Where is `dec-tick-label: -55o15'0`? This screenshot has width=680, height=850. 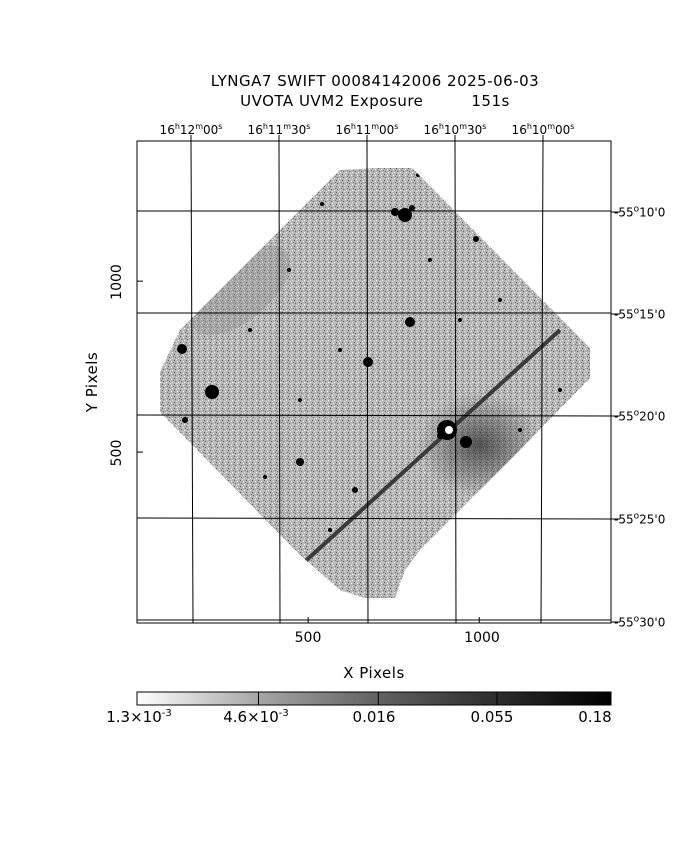 dec-tick-label: -55o15'0 is located at coordinates (640, 314).